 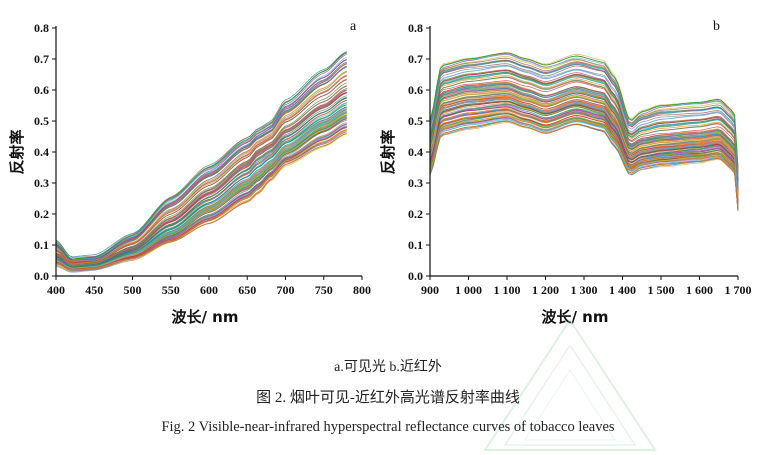 I want to click on x-tick-label: 450, so click(x=94, y=290).